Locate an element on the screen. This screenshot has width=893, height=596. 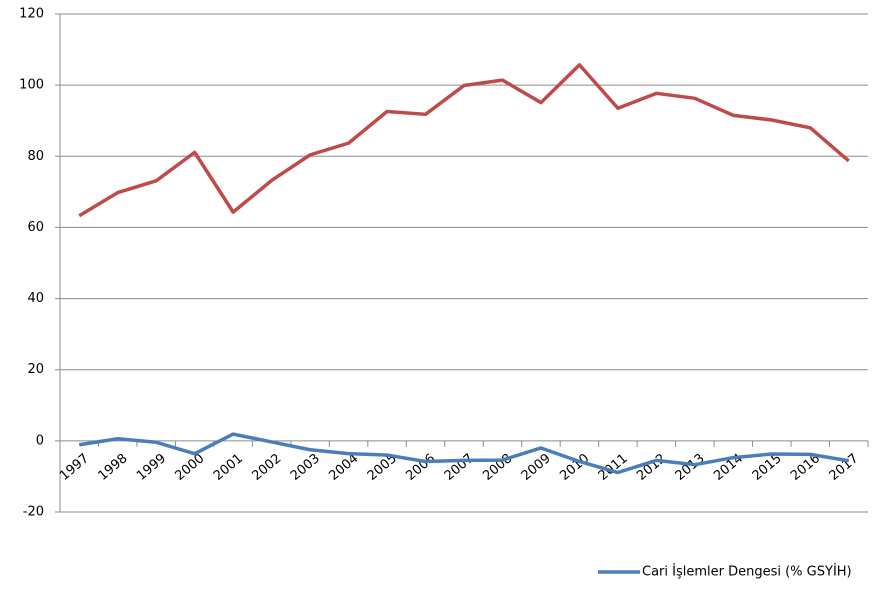
y-tick-label: 40 is located at coordinates (35, 298).